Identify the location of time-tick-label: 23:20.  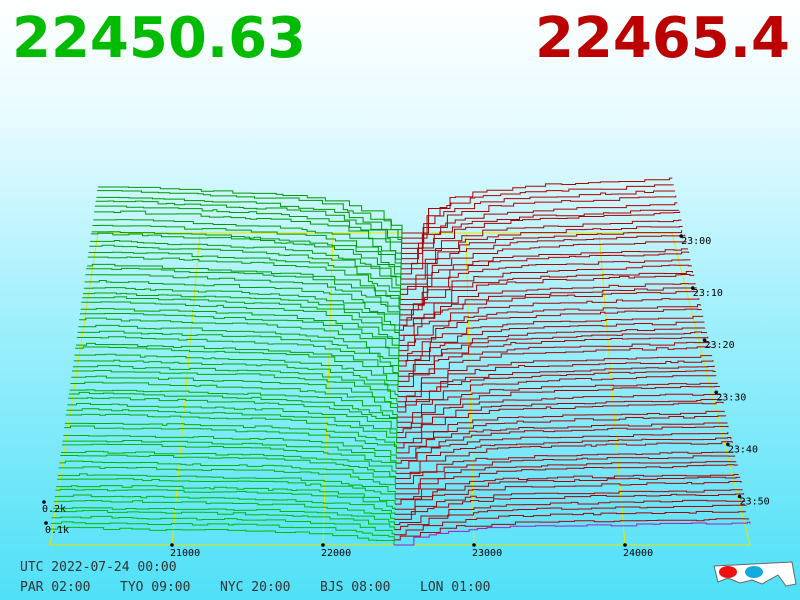
(720, 345).